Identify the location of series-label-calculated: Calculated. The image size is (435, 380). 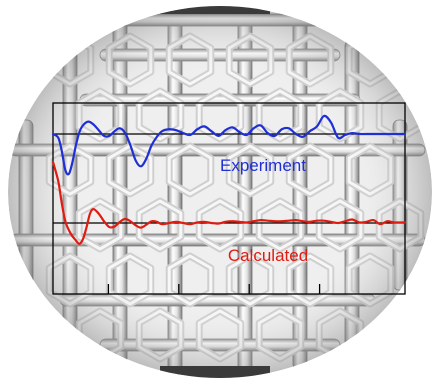
(268, 255).